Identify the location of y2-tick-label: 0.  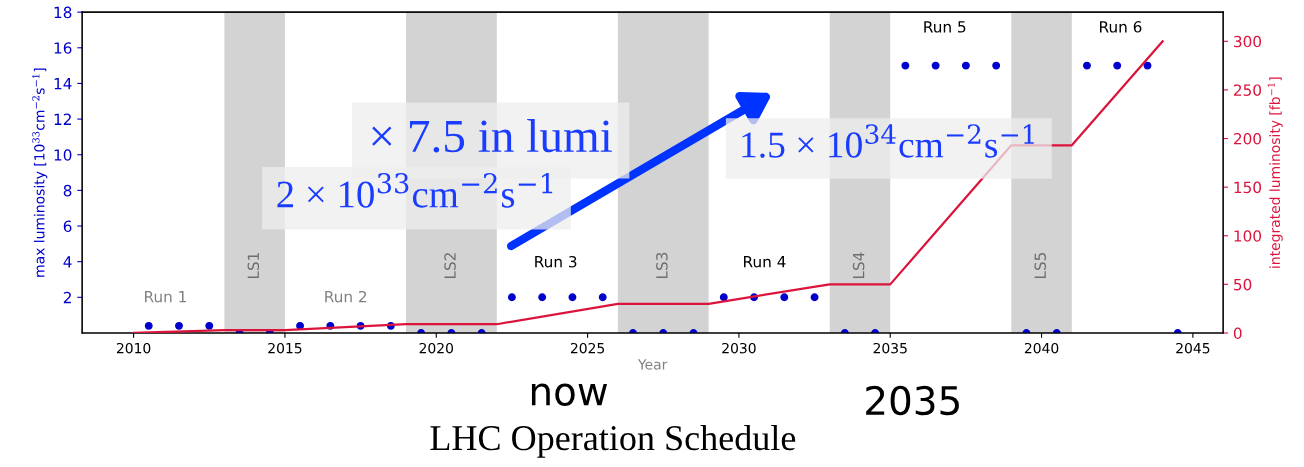
(1237, 333).